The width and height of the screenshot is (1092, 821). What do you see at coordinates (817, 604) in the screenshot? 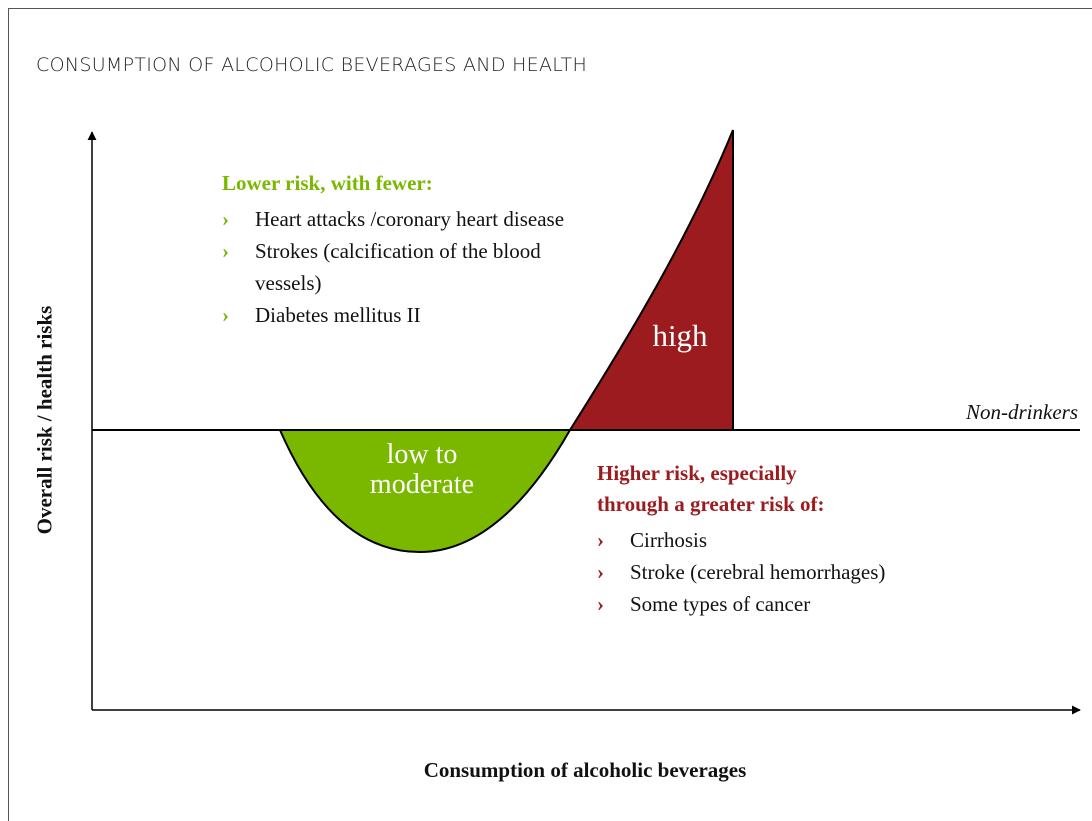
I see `list-item: Some types of cancer` at bounding box center [817, 604].